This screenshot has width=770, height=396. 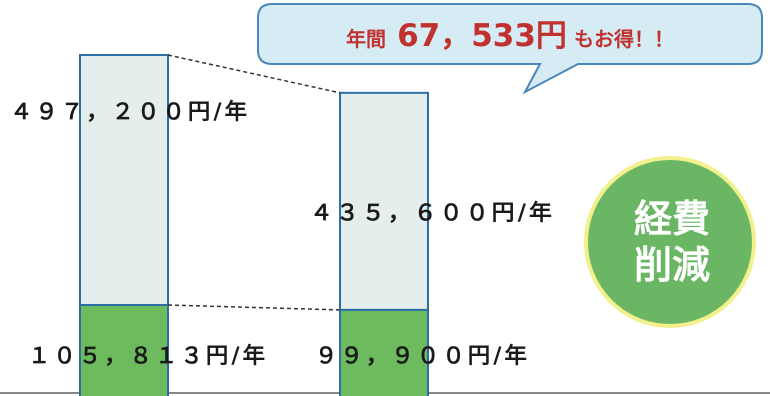 I want to click on bar-after-top-segment, so click(x=384, y=201).